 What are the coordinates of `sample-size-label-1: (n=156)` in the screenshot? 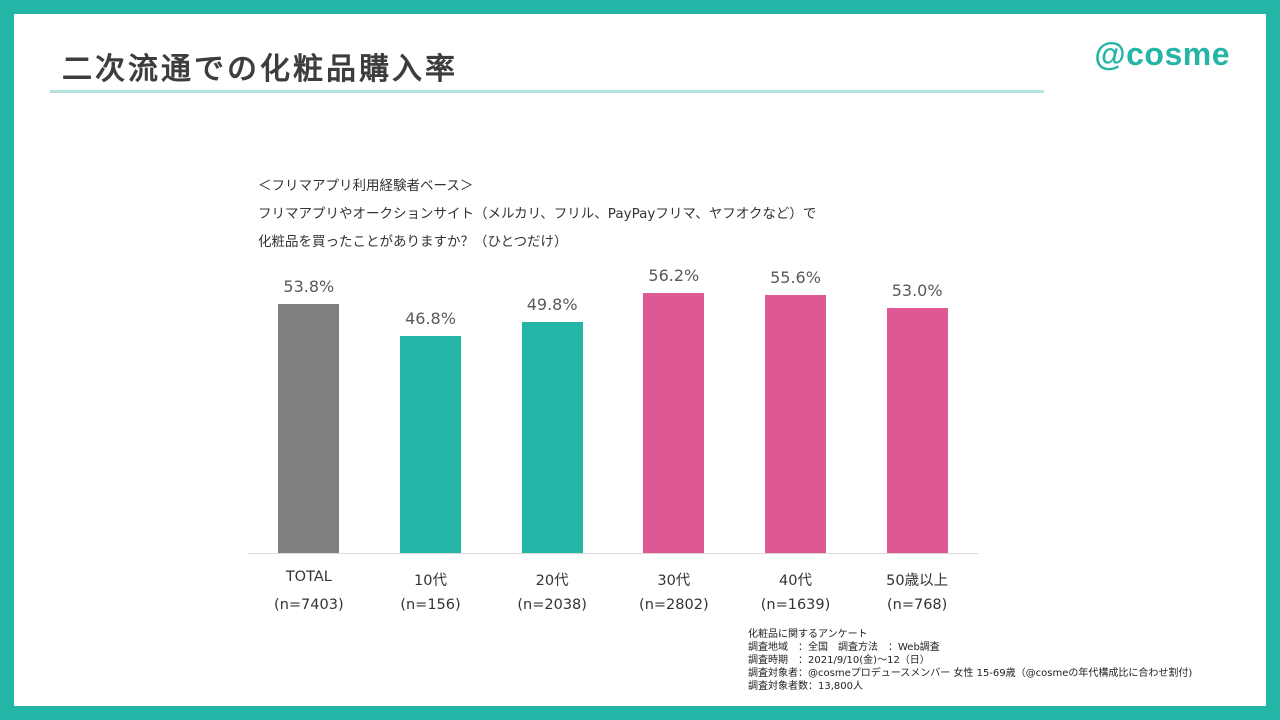 It's located at (430, 605).